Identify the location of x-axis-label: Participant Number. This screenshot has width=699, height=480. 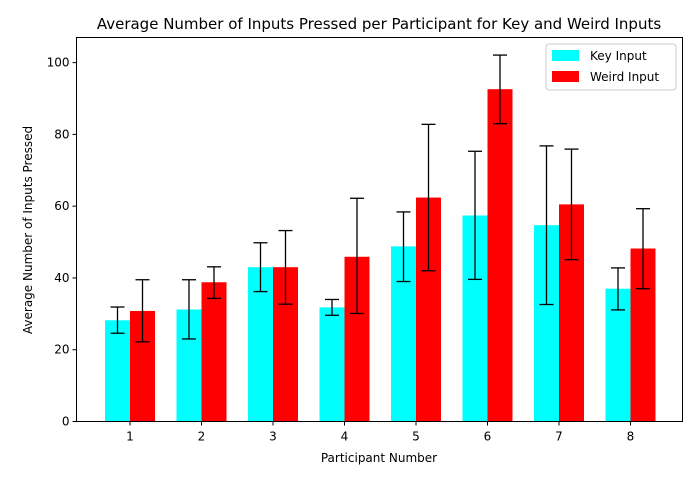
(379, 458).